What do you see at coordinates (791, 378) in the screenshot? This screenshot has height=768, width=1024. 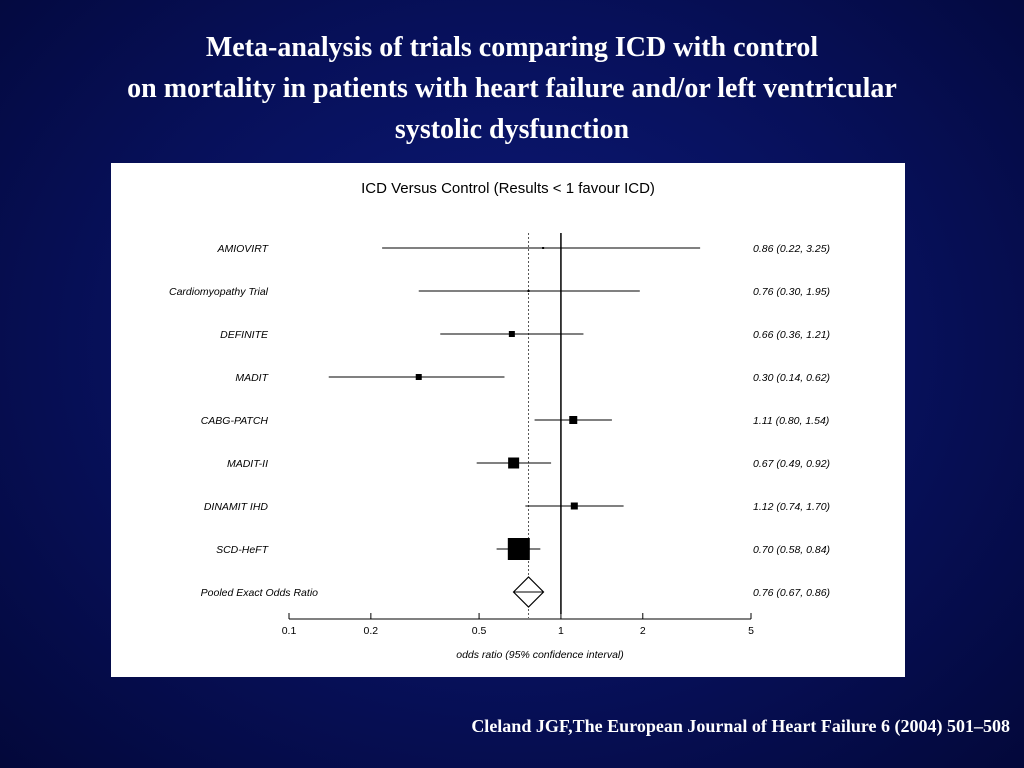 I see `estimate-label: 0.30 (0.14, 0.62)` at bounding box center [791, 378].